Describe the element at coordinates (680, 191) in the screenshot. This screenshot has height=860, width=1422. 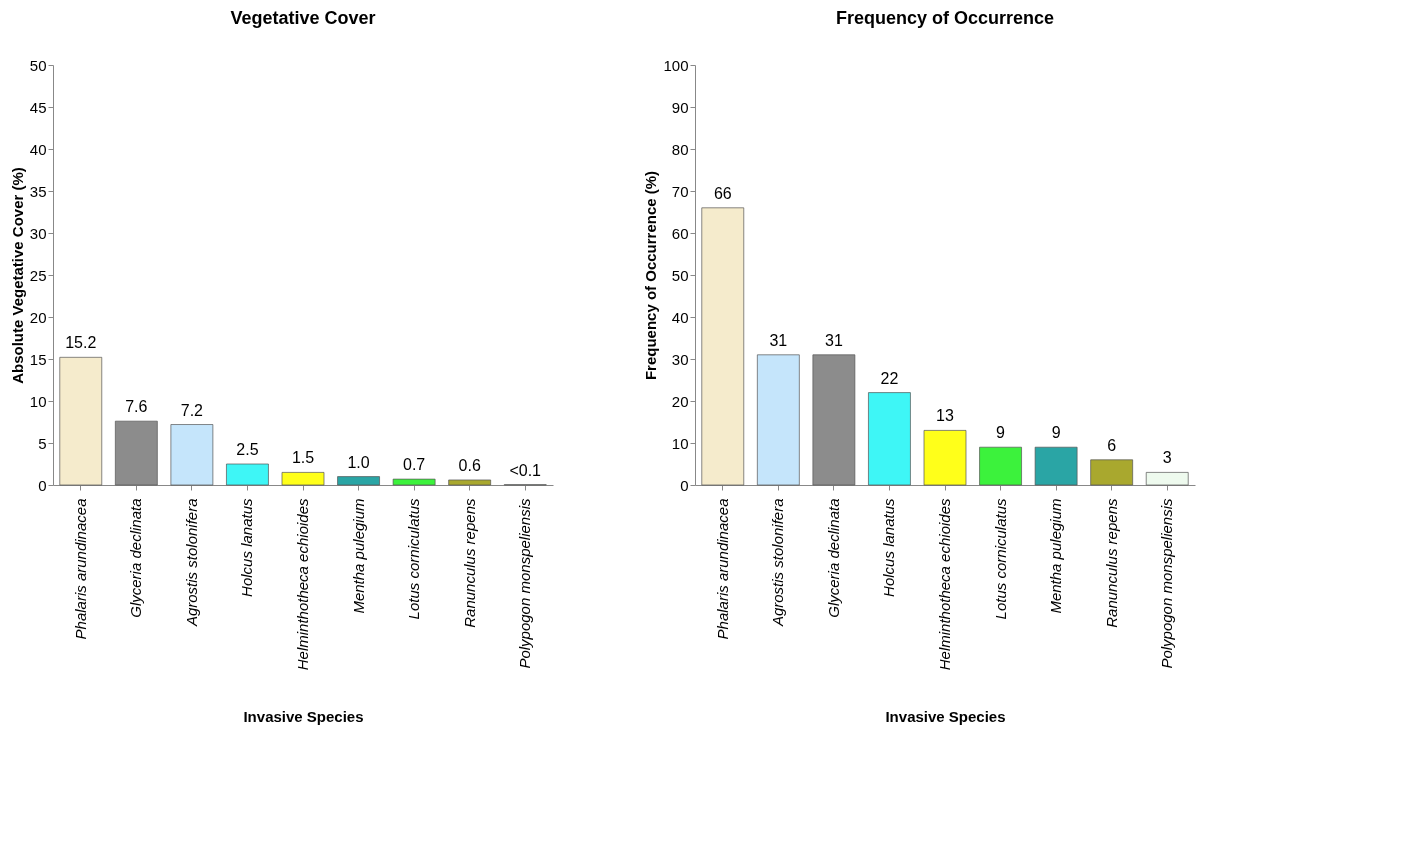
I see `y-tick-label: 70` at that location.